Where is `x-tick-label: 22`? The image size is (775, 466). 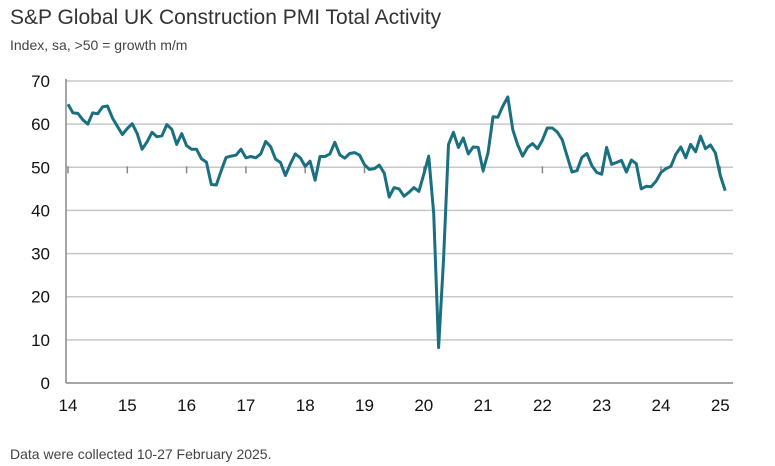 x-tick-label: 22 is located at coordinates (542, 405).